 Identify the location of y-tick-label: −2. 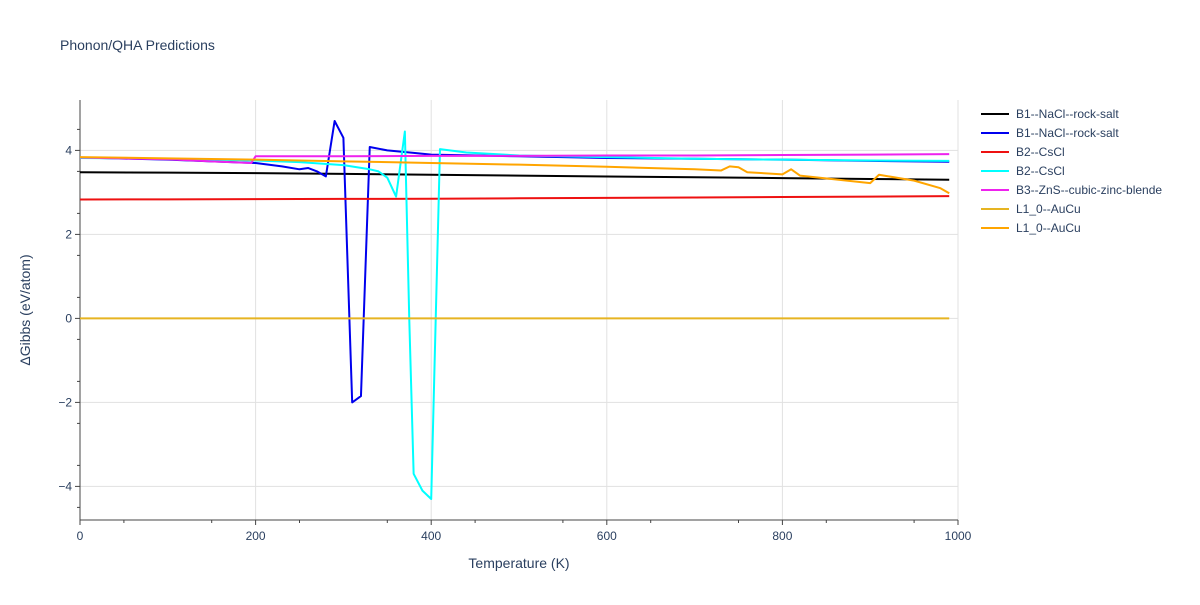
(65, 402).